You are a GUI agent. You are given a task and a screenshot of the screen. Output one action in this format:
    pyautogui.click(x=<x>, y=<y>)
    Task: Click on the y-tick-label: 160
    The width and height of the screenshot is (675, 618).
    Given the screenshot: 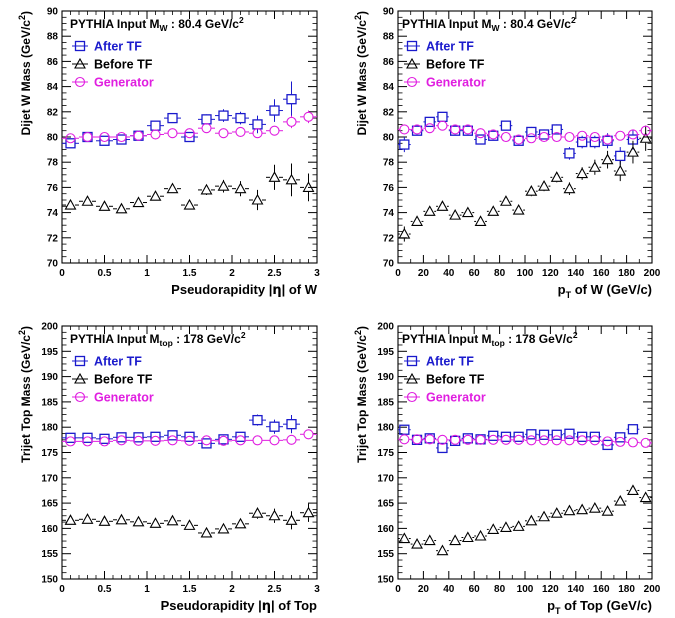 What is the action you would take?
    pyautogui.click(x=49, y=529)
    